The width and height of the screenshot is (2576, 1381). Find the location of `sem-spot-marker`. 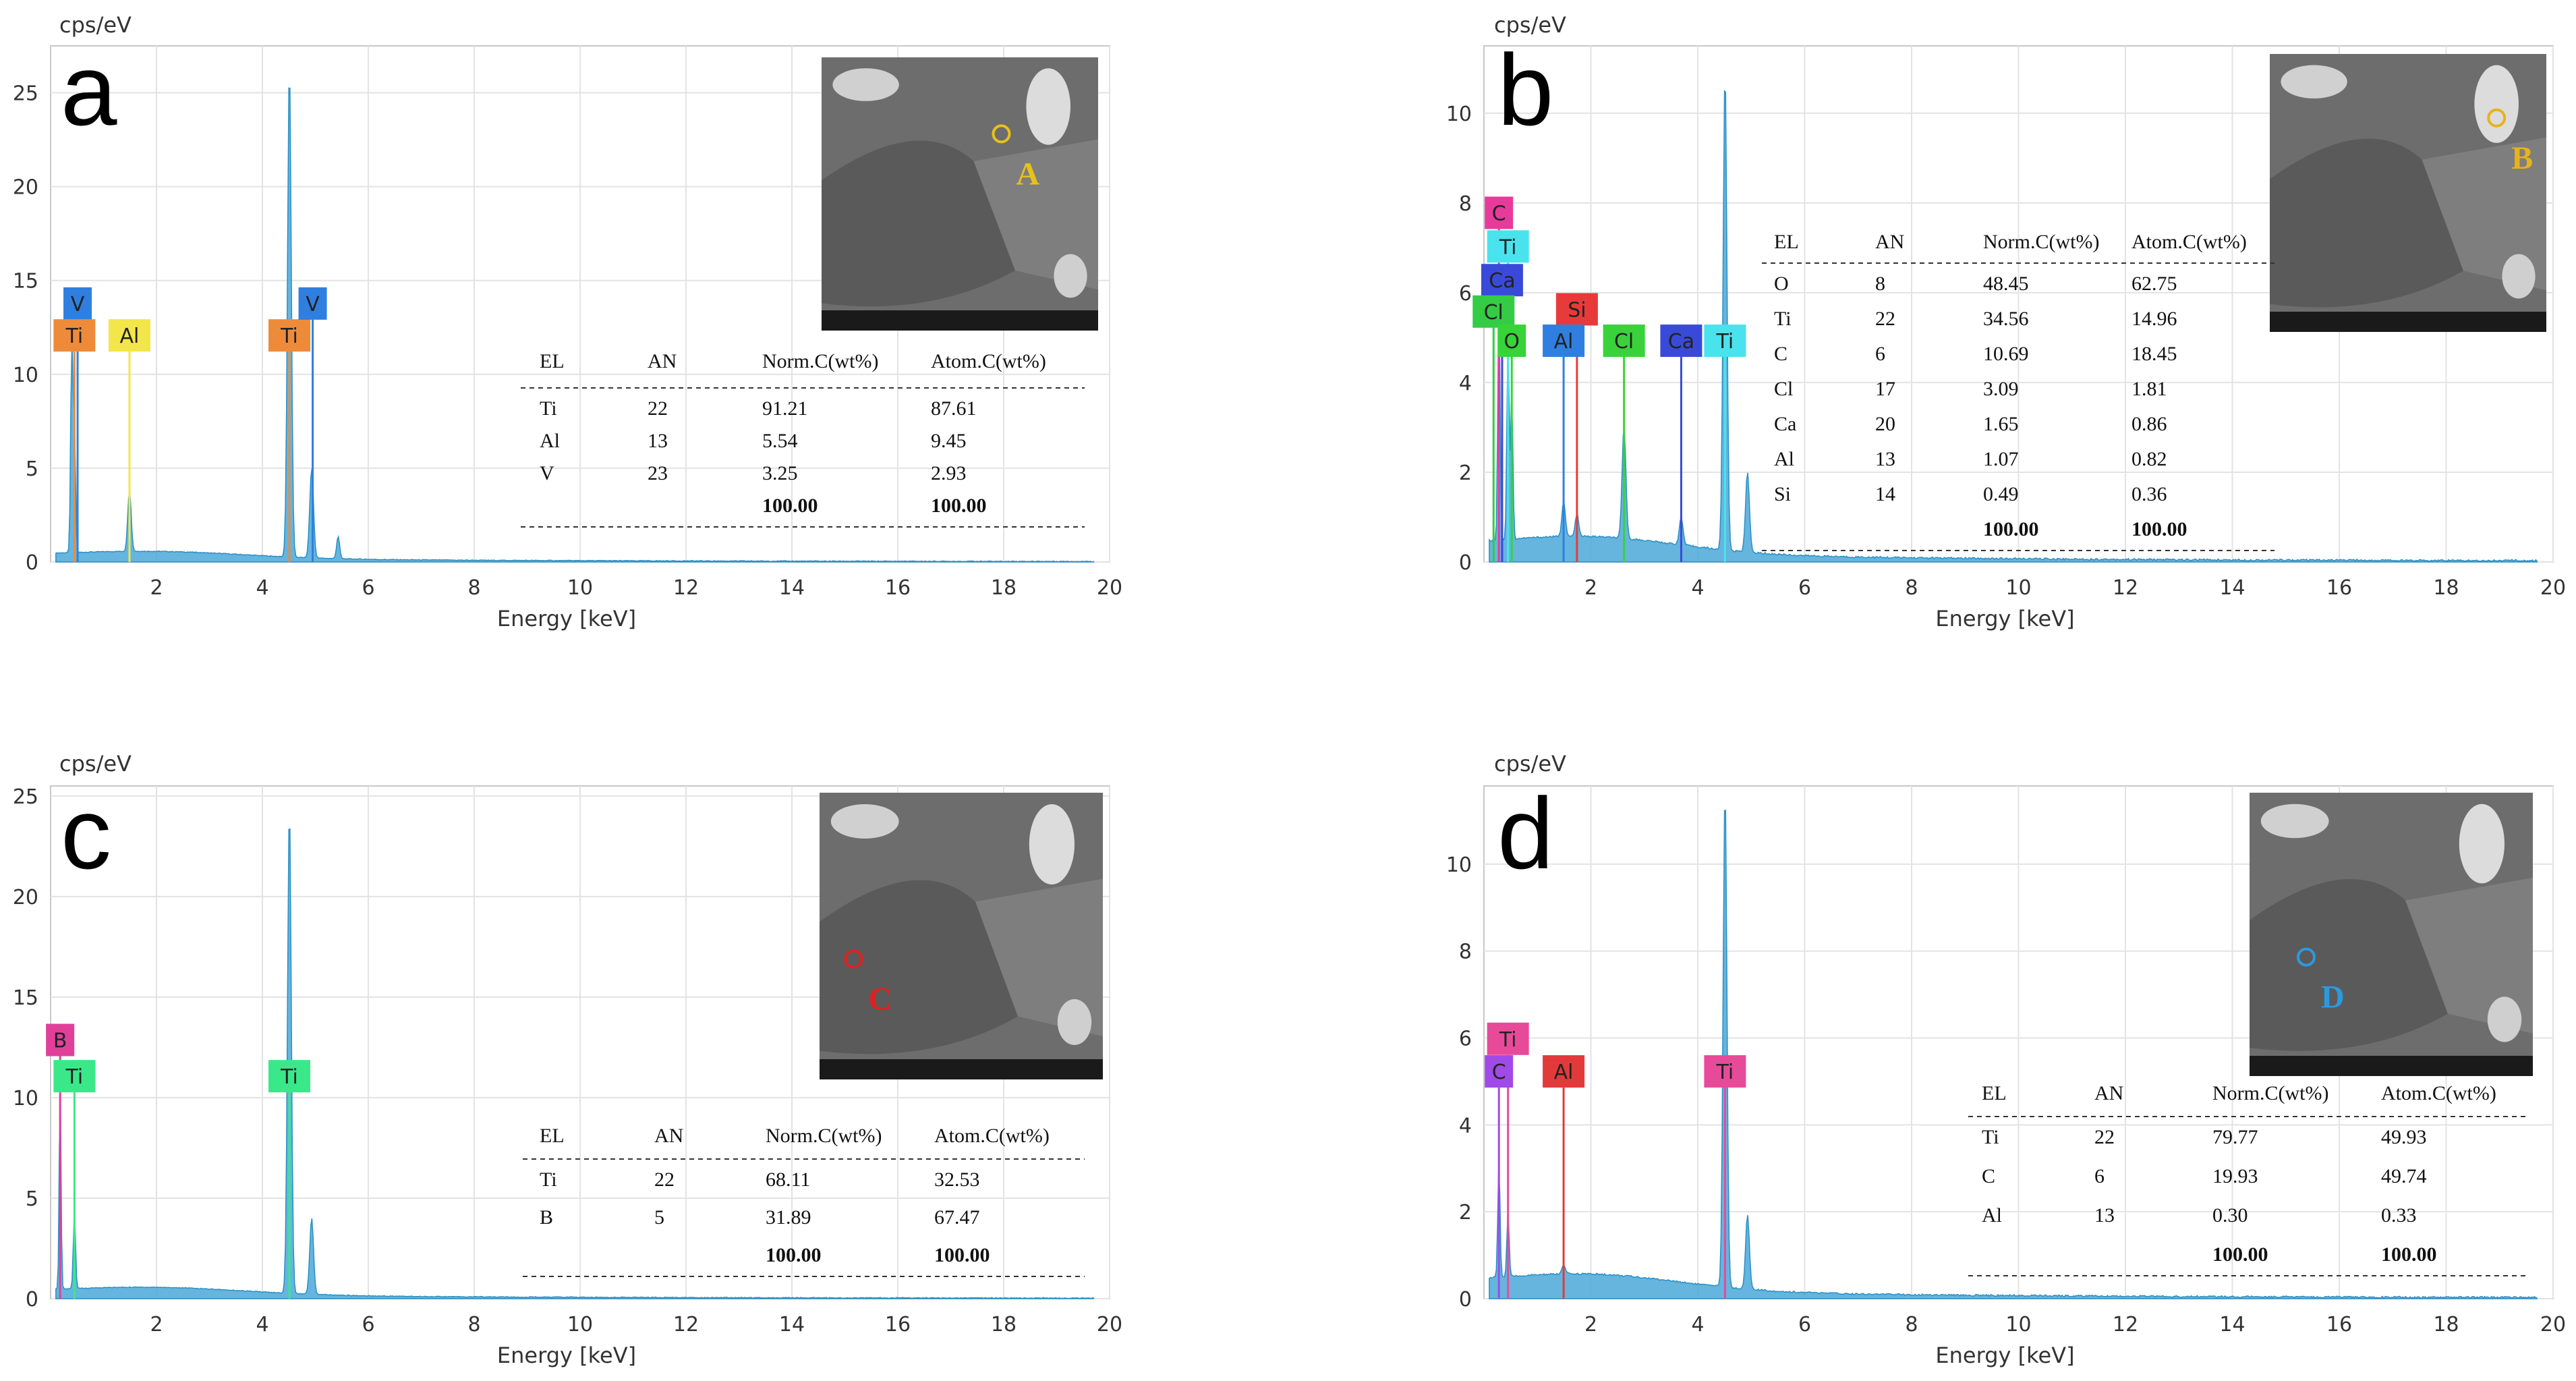

sem-spot-marker is located at coordinates (2306, 957).